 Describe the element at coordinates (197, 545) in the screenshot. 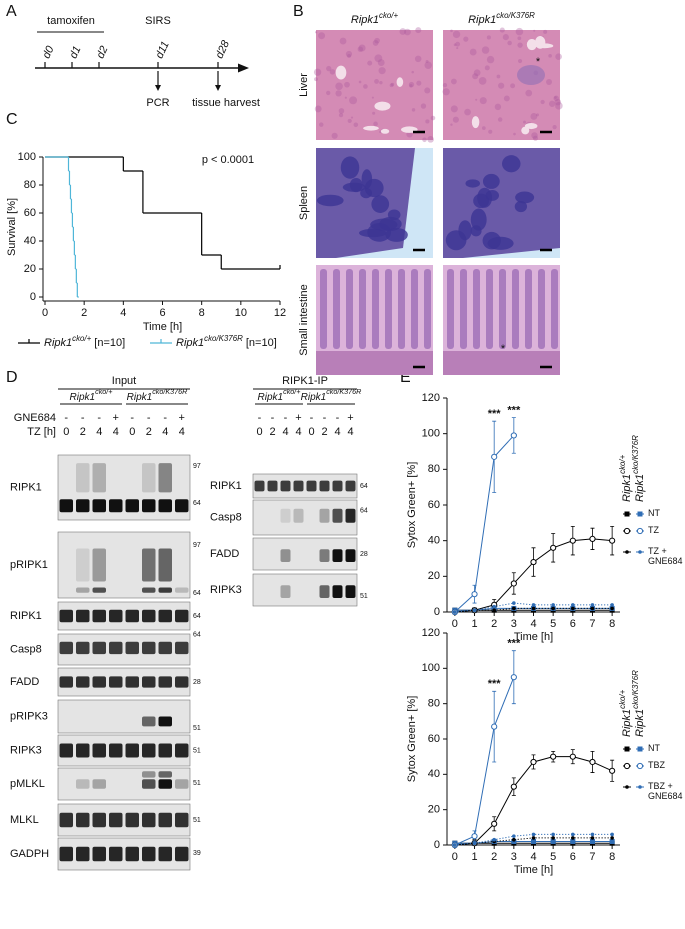

I see `mw-marker: 97` at that location.